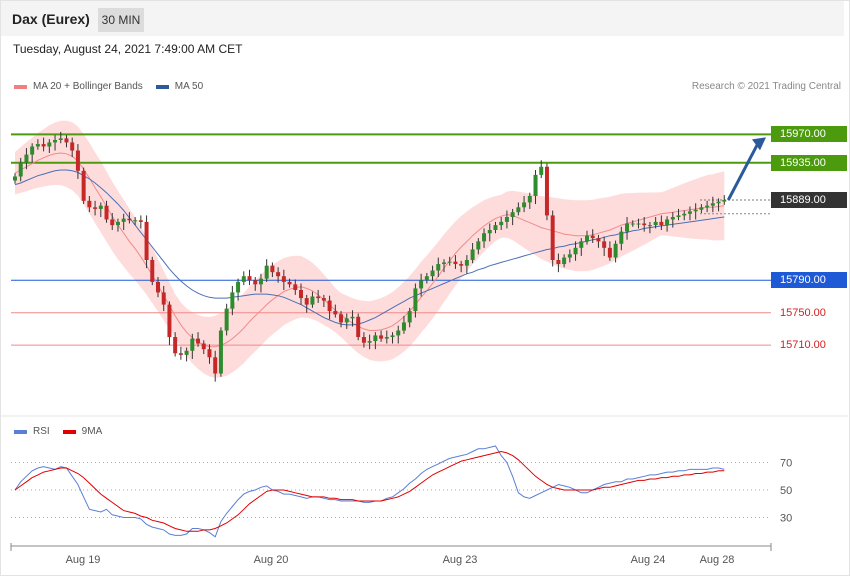 This screenshot has width=850, height=576. I want to click on projection-arrow, so click(743, 171).